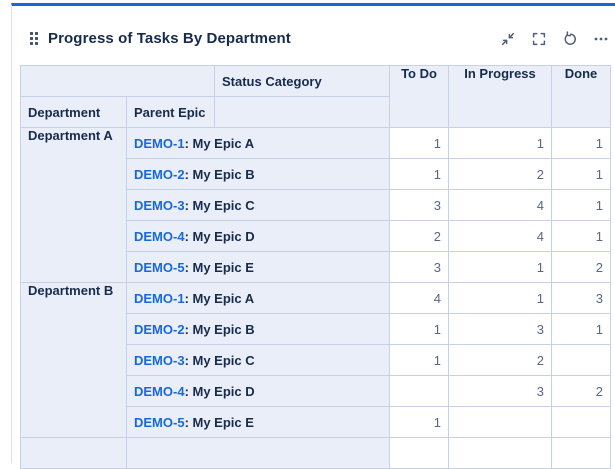 This screenshot has width=615, height=469. I want to click on more-options-button, so click(601, 39).